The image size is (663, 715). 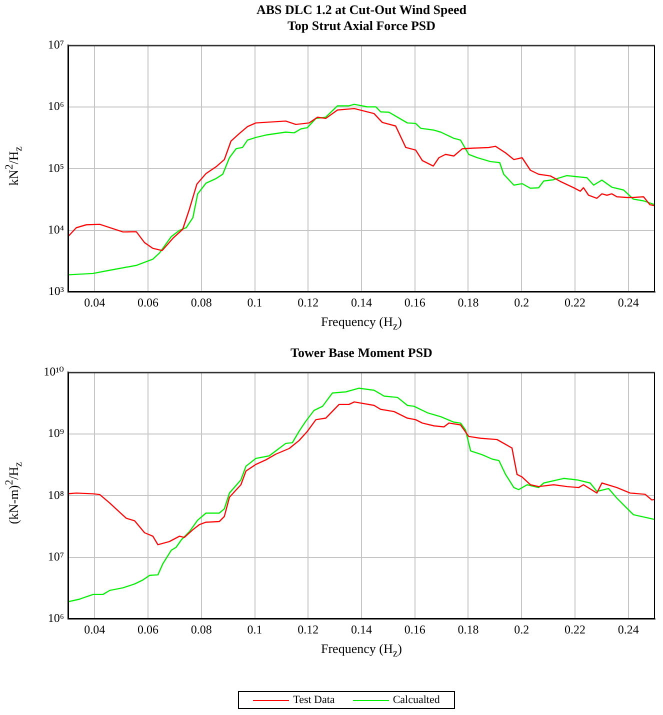 What do you see at coordinates (416, 700) in the screenshot?
I see `legend-label: Calcualted` at bounding box center [416, 700].